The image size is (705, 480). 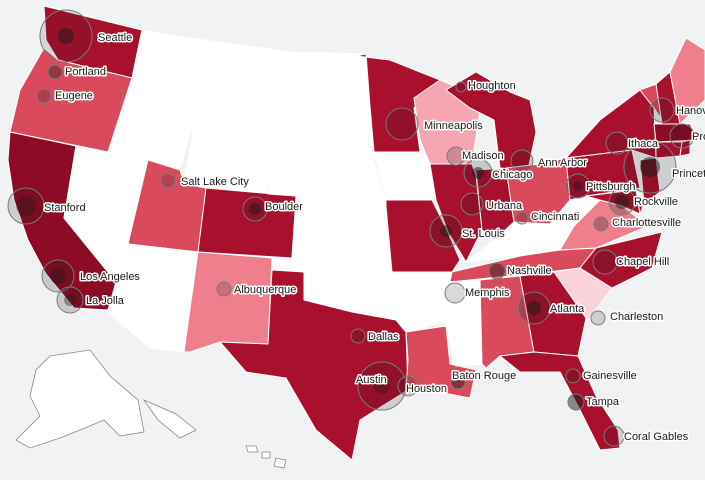 I want to click on city-label-houghton: Houghton, so click(x=492, y=86).